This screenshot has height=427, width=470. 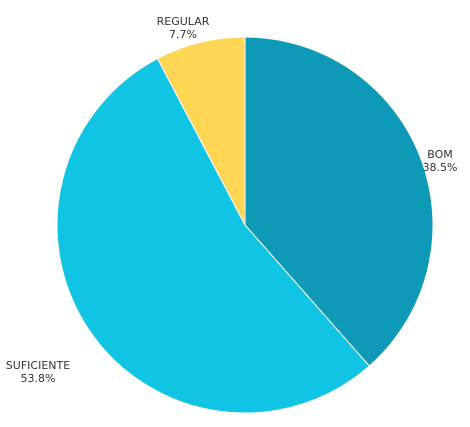 I want to click on slice-label-bom: BOM, so click(x=440, y=154).